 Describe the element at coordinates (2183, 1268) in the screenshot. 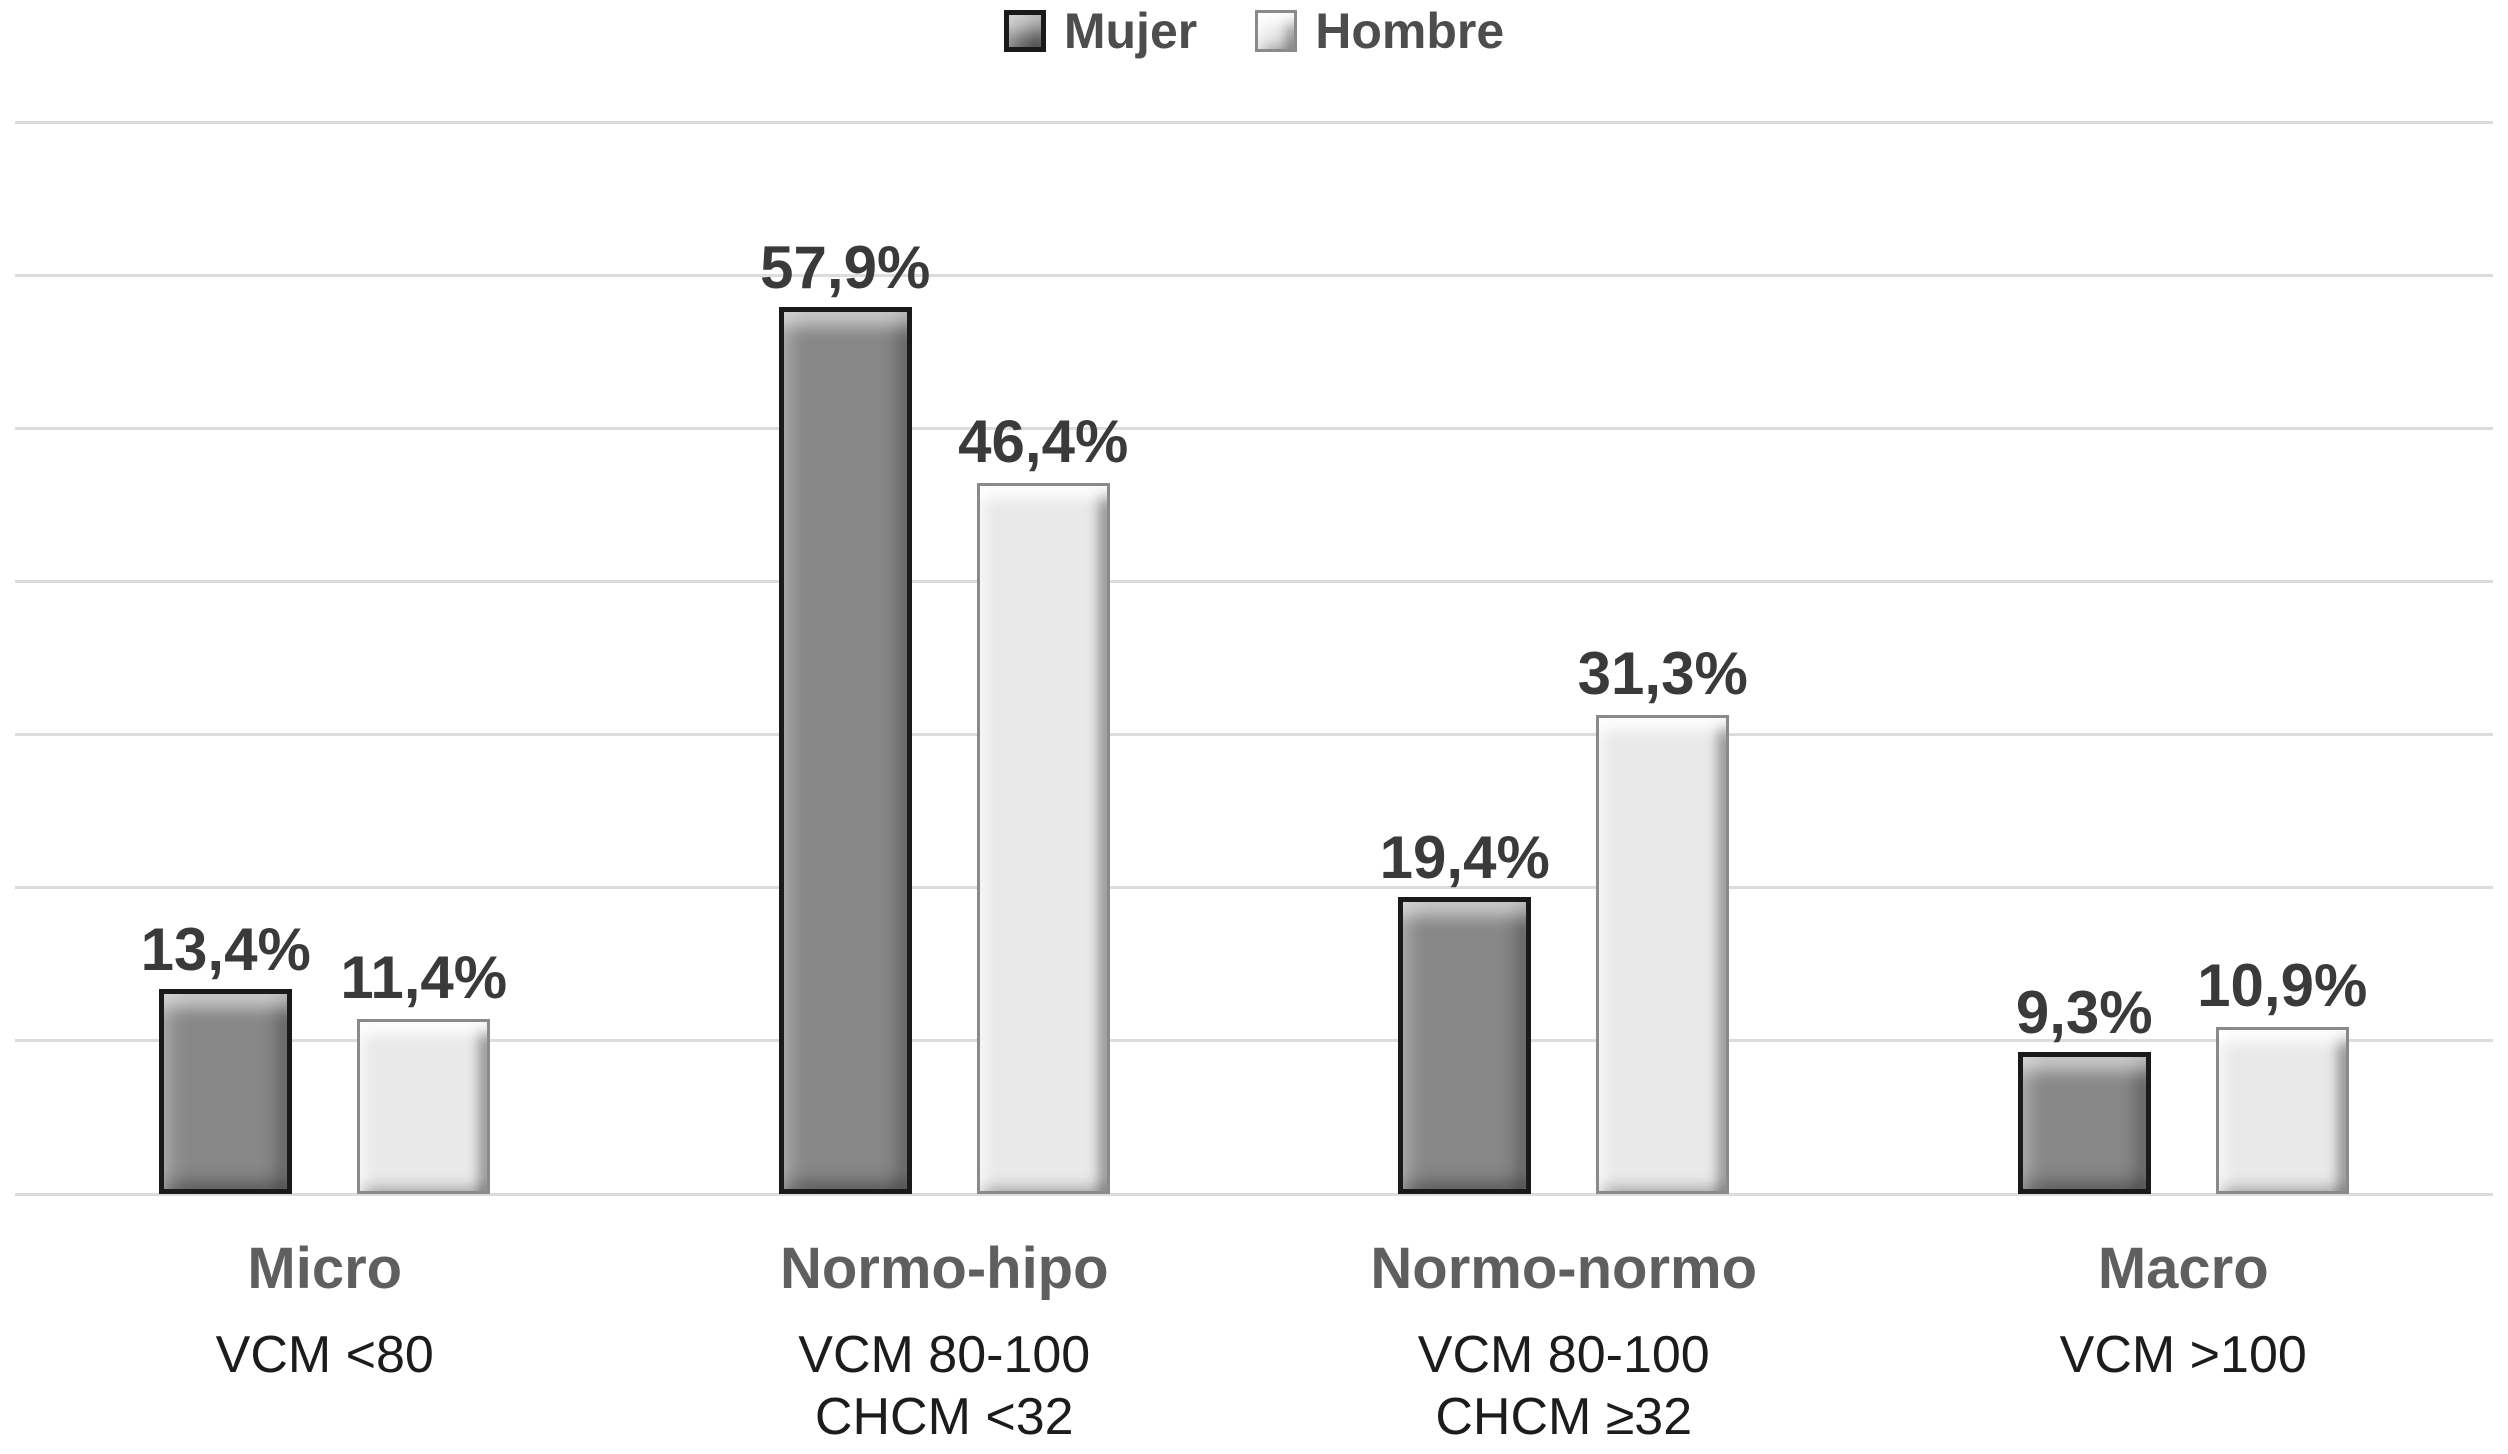

I see `category-name-macro: Macro` at that location.